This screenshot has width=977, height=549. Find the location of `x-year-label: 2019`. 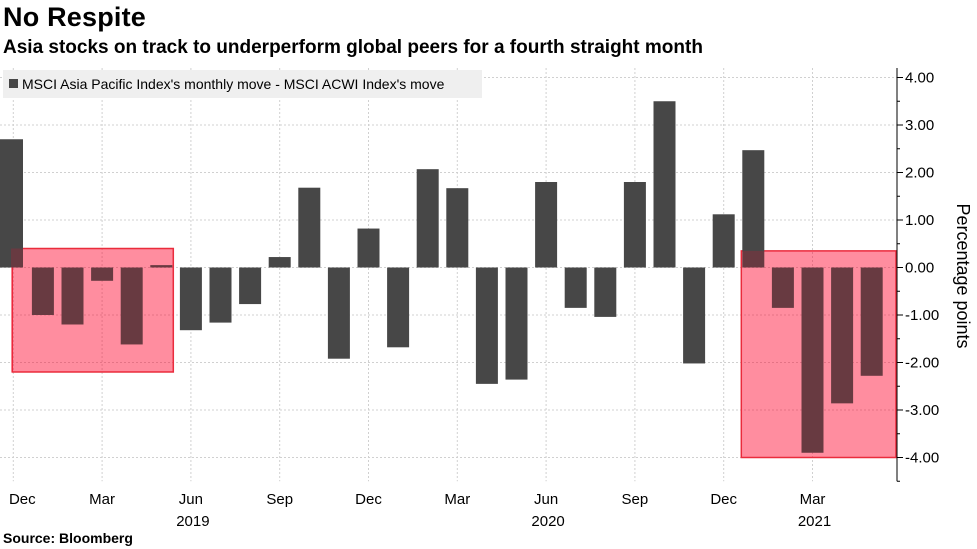

x-year-label: 2019 is located at coordinates (192, 521).